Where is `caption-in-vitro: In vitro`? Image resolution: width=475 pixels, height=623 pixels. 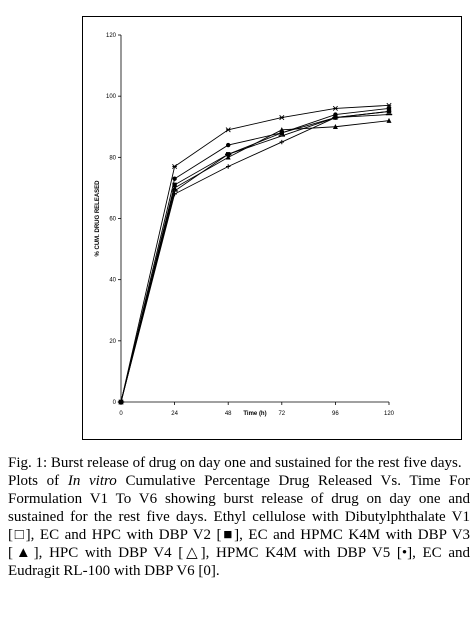
caption-in-vitro: In vitro is located at coordinates (92, 481).